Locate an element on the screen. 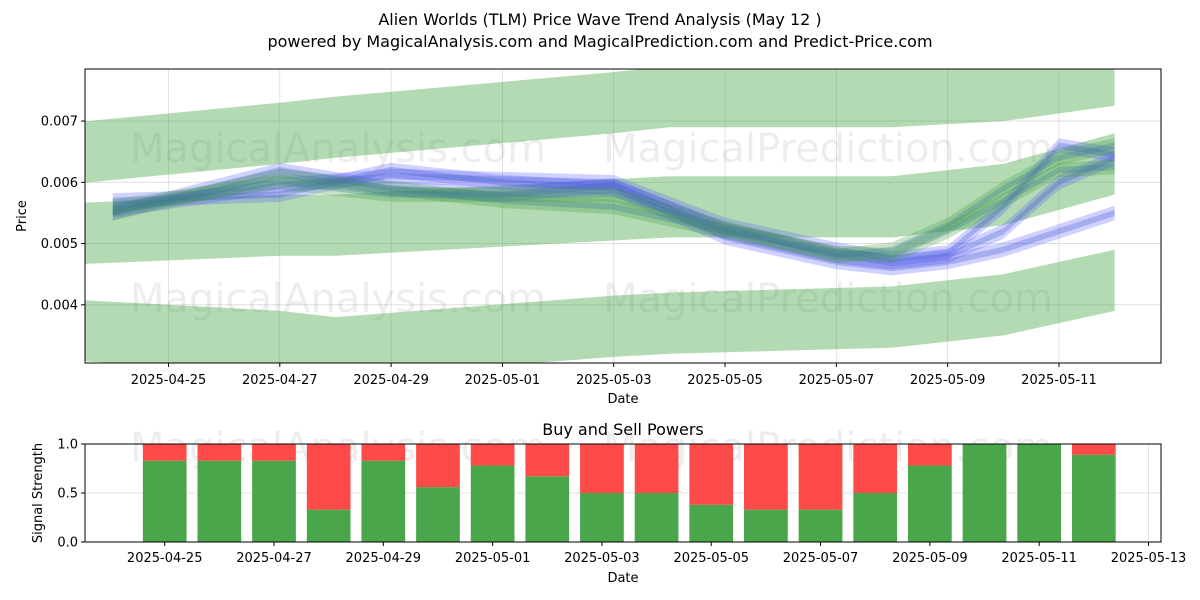 The height and width of the screenshot is (600, 1200). signal-x-tick-label: 2025-04-25 is located at coordinates (165, 558).